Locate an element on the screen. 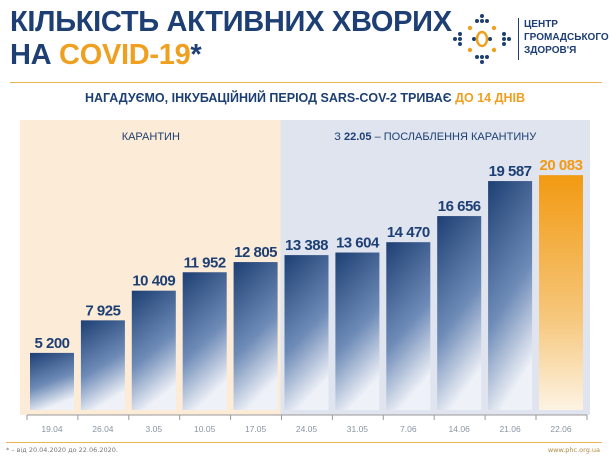  region-label: З 22.05 – ПОСЛАБЛЕННЯ КАРАНТИНУ is located at coordinates (435, 137).